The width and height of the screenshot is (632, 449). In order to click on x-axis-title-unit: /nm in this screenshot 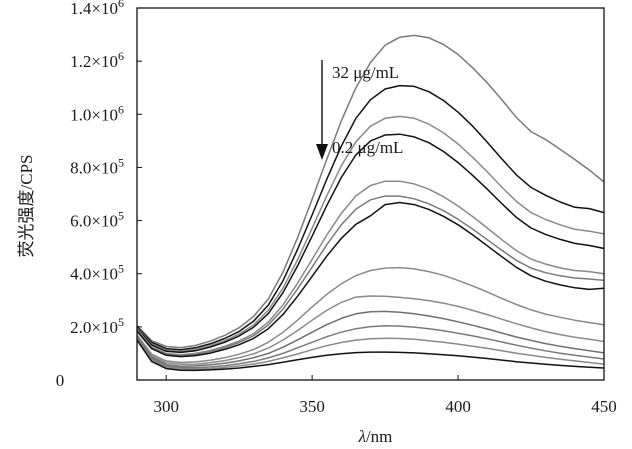, I will do `click(379, 436)`.